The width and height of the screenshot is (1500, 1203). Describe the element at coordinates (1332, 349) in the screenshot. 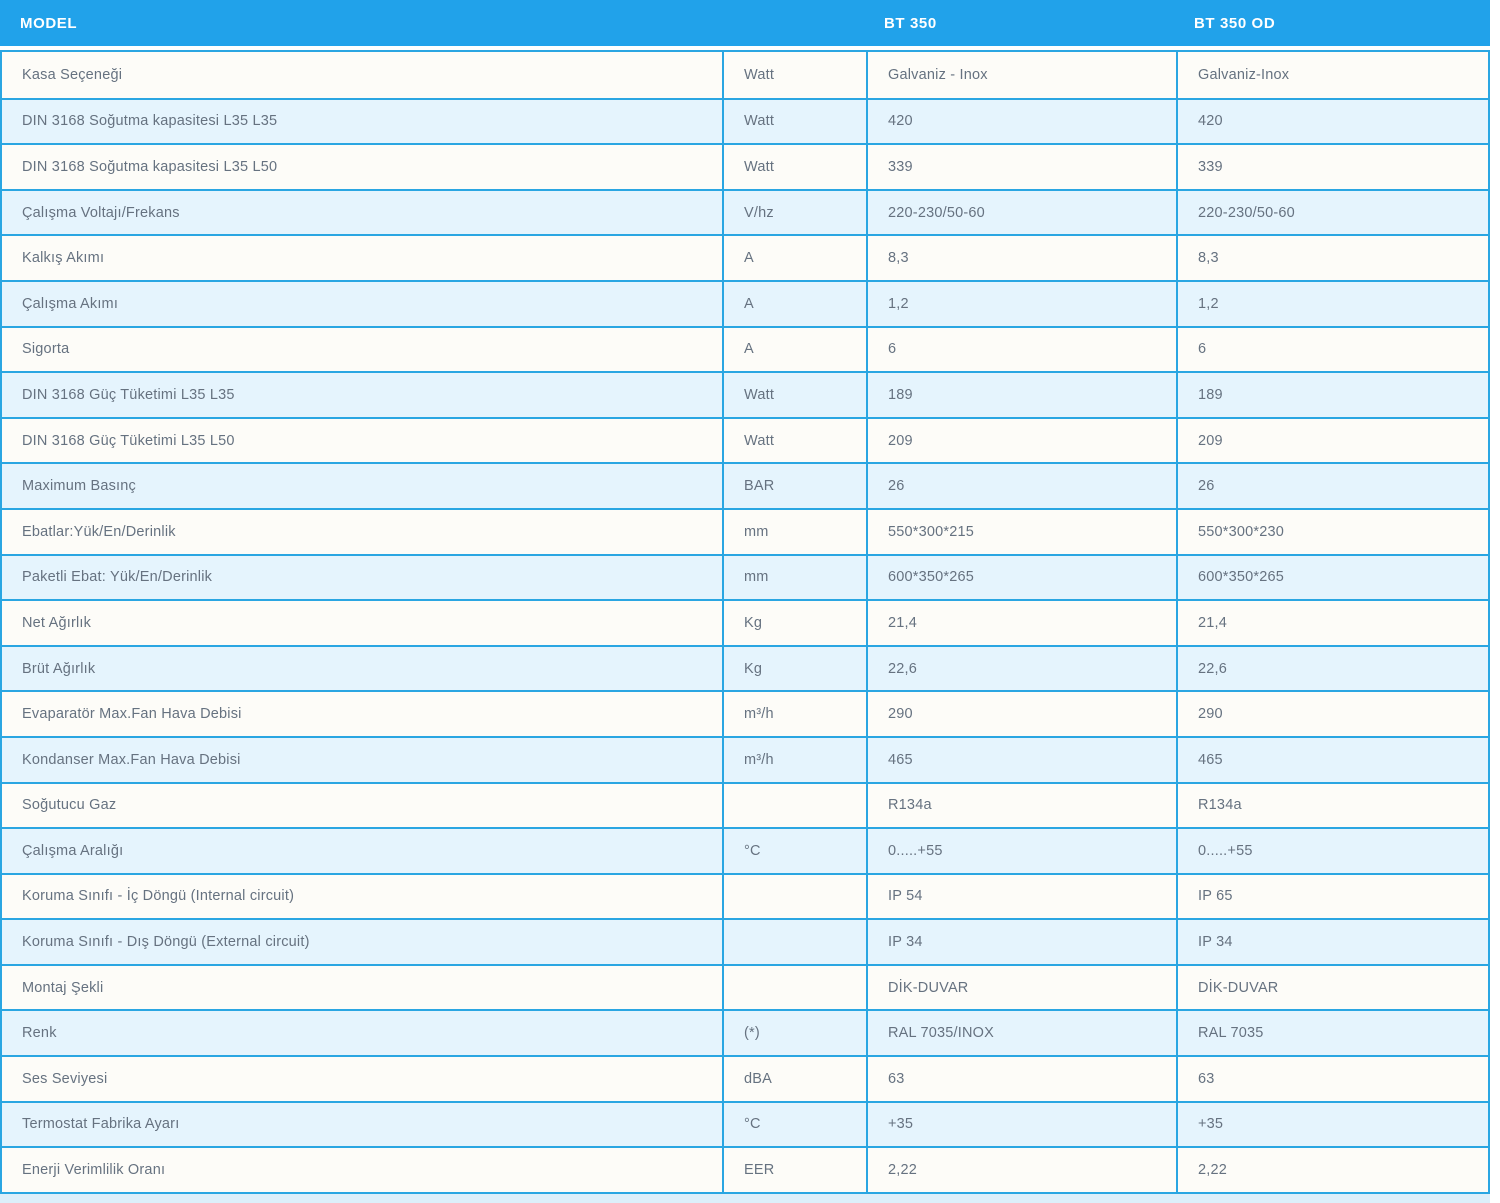

I see `row-value-bt350od: 6` at that location.